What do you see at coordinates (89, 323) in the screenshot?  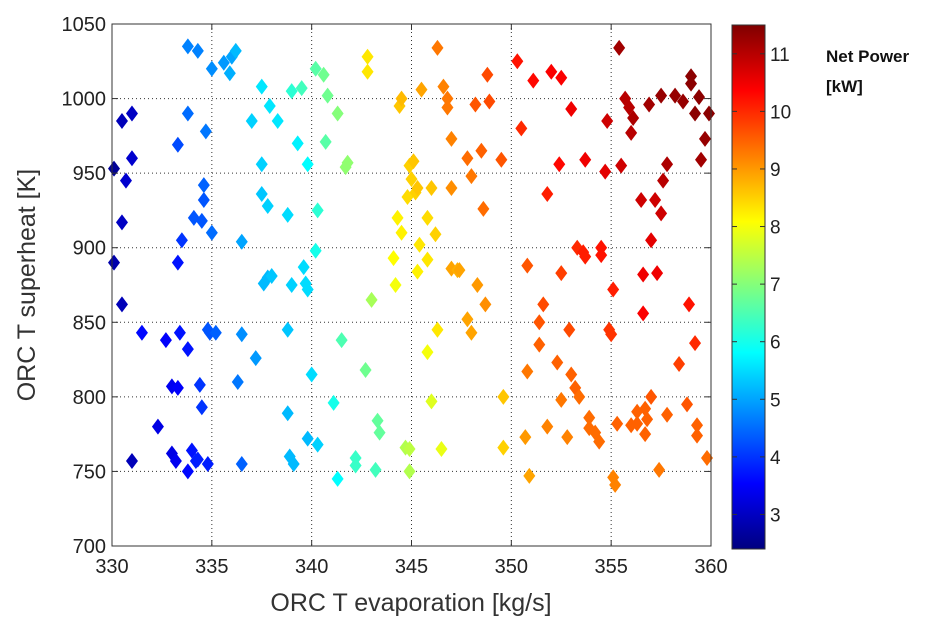 I see `y-tick-label: 850` at bounding box center [89, 323].